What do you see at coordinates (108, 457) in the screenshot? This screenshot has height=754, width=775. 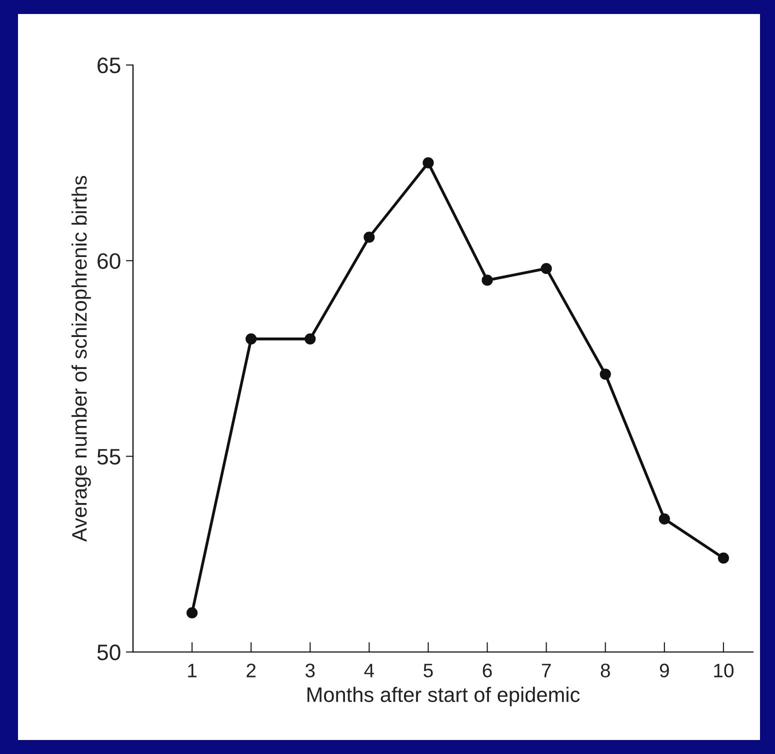 I see `y-tick-label: 55` at bounding box center [108, 457].